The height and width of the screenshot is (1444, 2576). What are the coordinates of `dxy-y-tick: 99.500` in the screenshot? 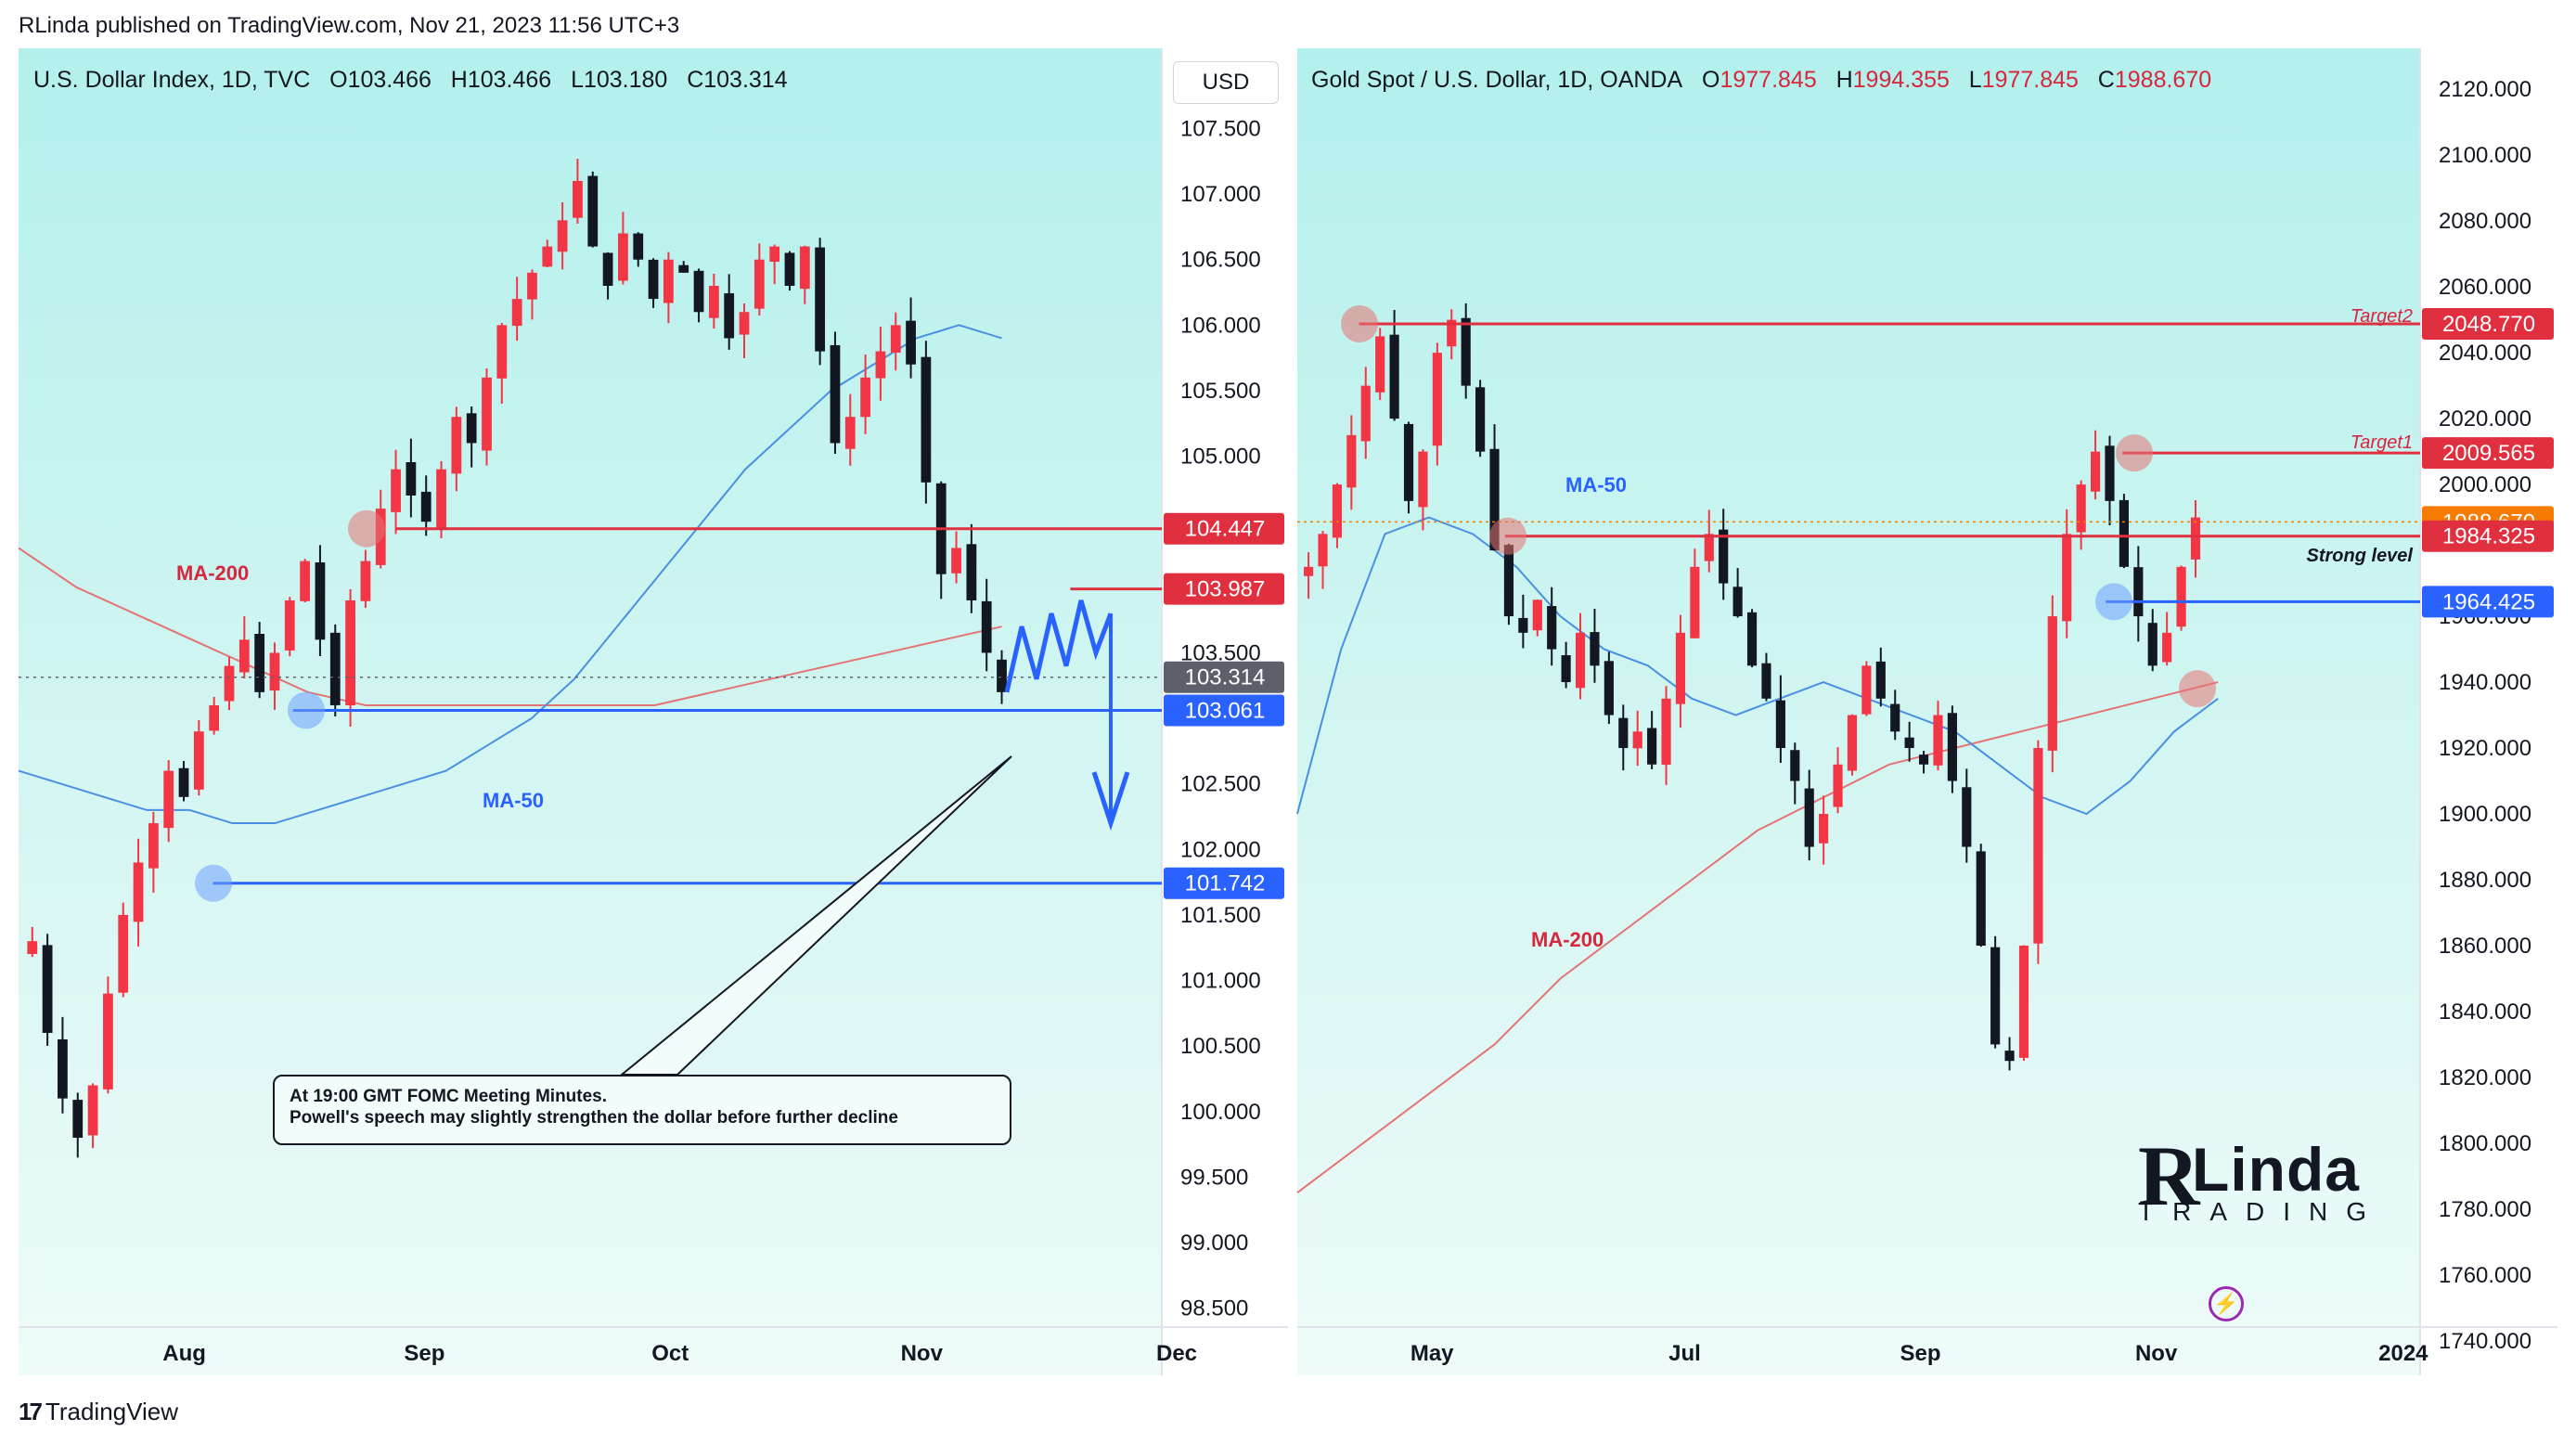 It's located at (1214, 1177).